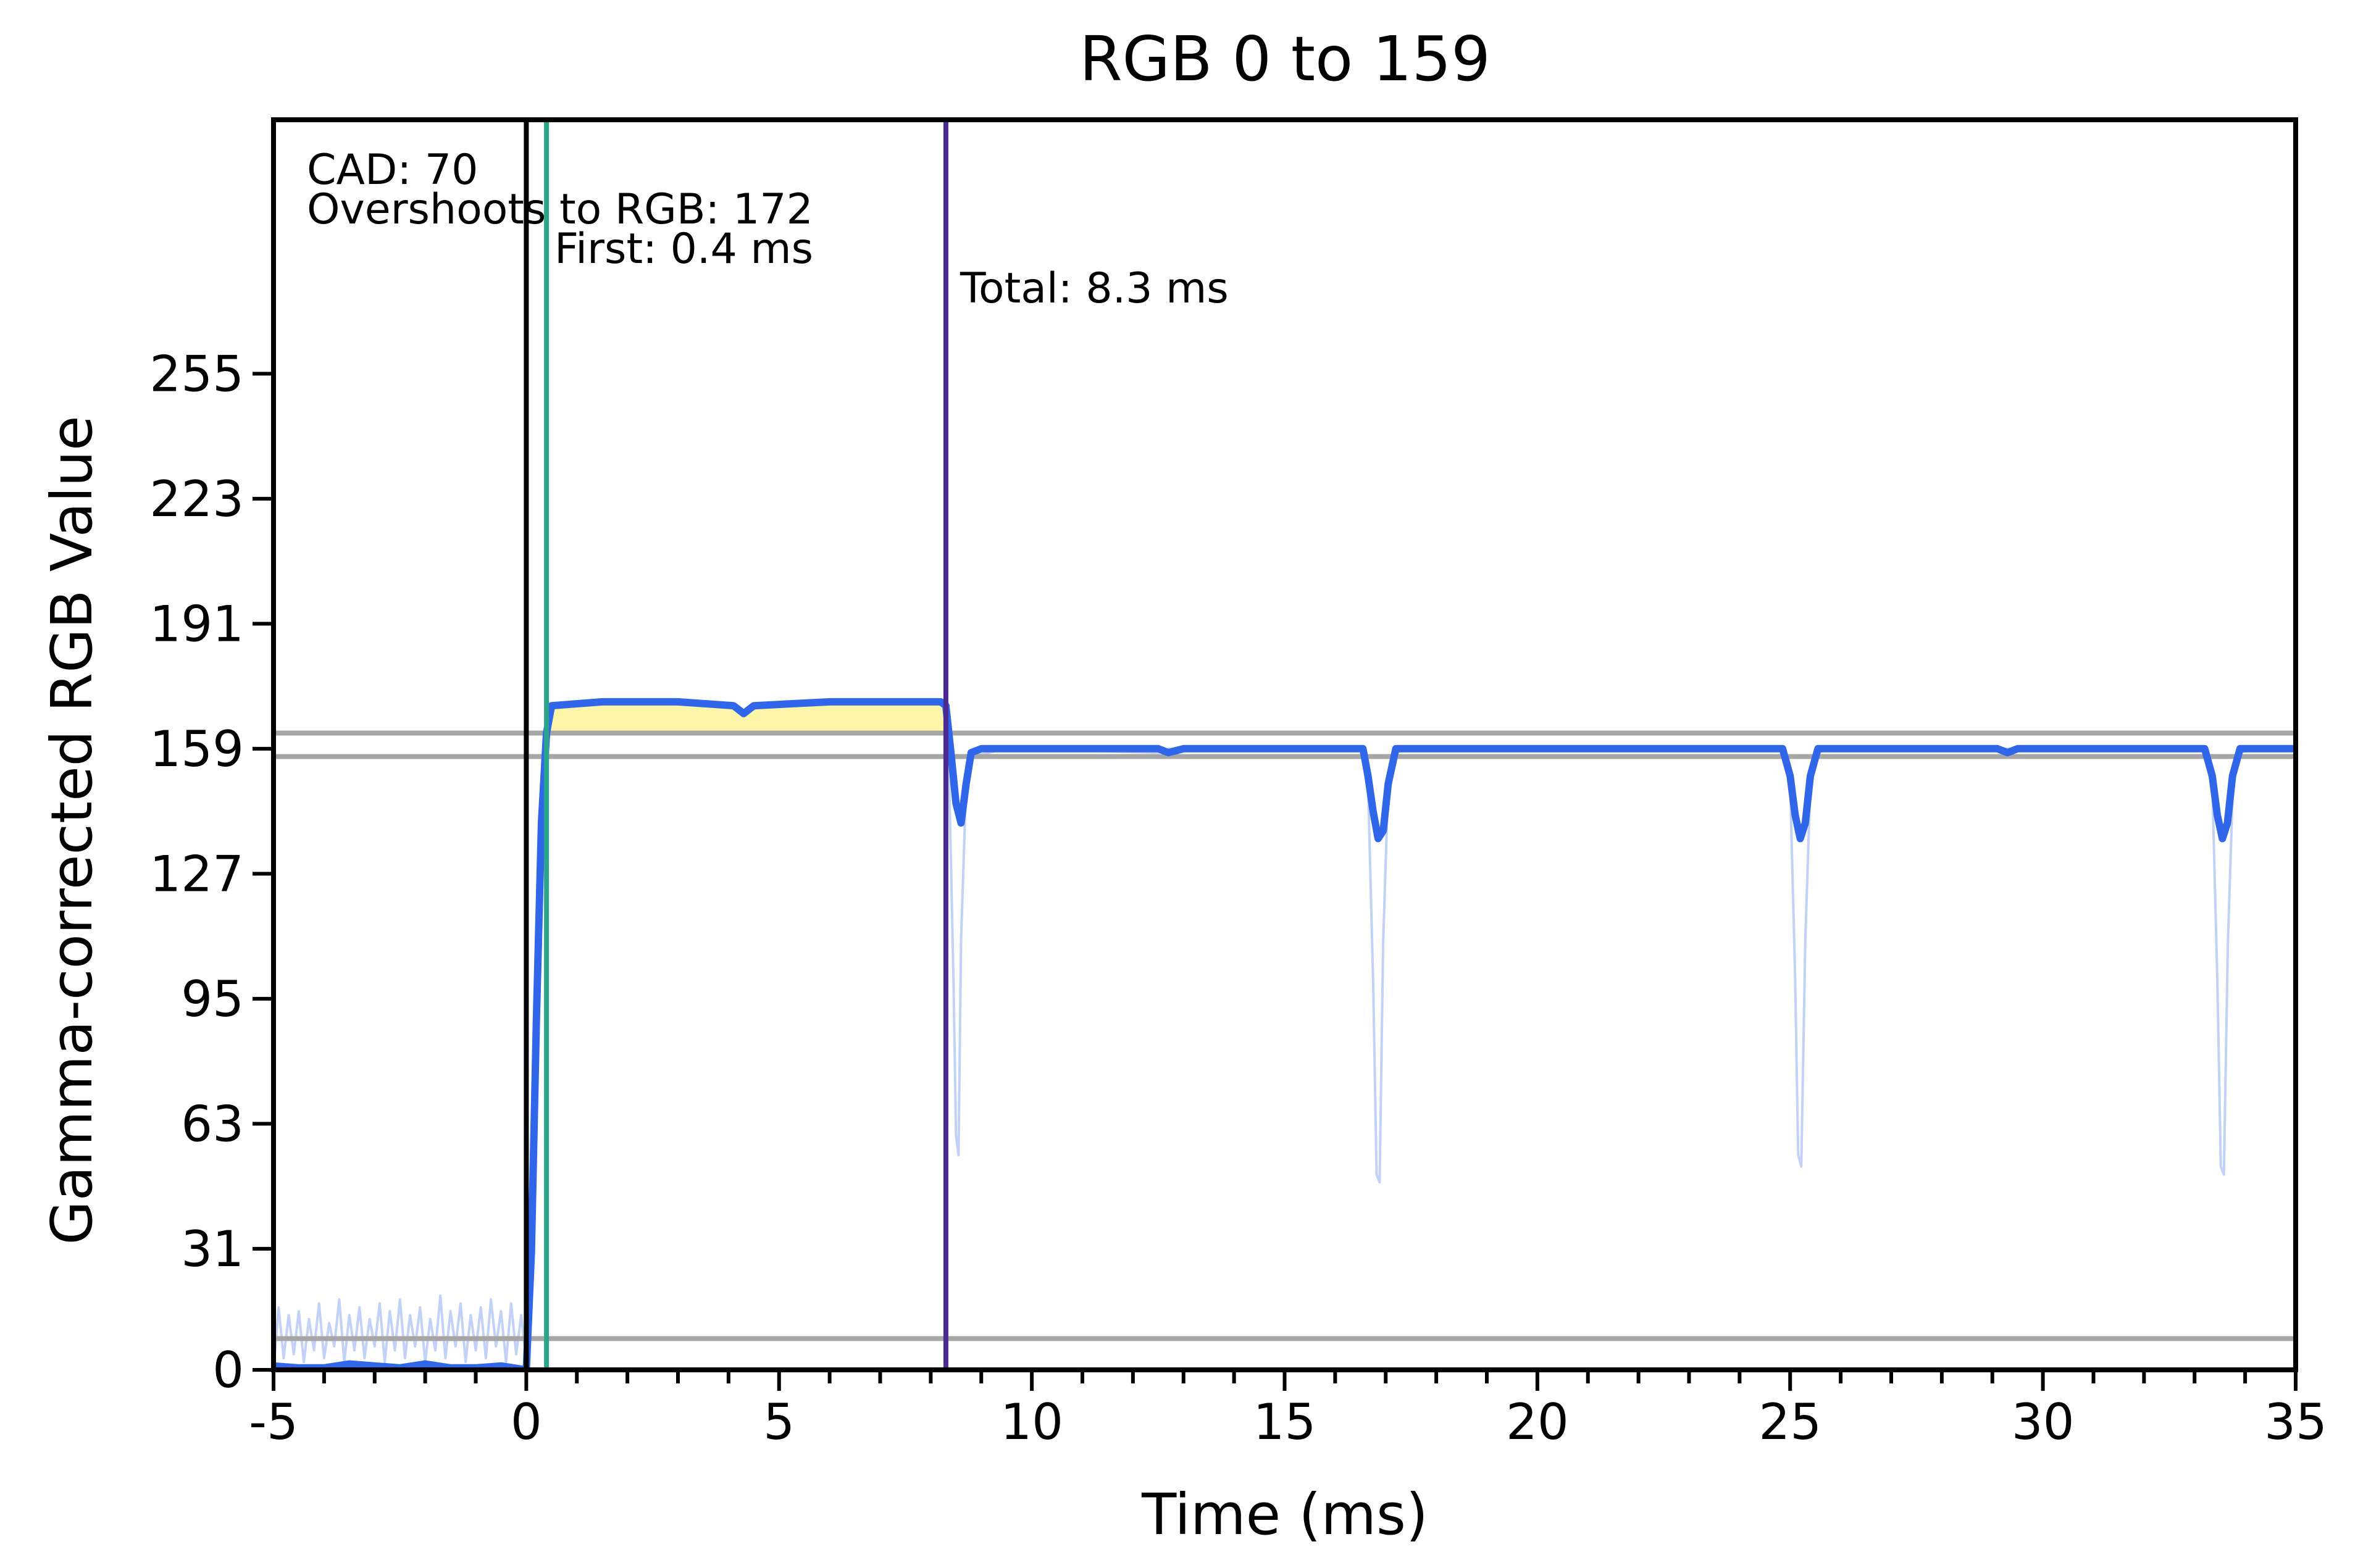 The width and height of the screenshot is (2371, 1568). I want to click on y-tick-label: 159, so click(196, 749).